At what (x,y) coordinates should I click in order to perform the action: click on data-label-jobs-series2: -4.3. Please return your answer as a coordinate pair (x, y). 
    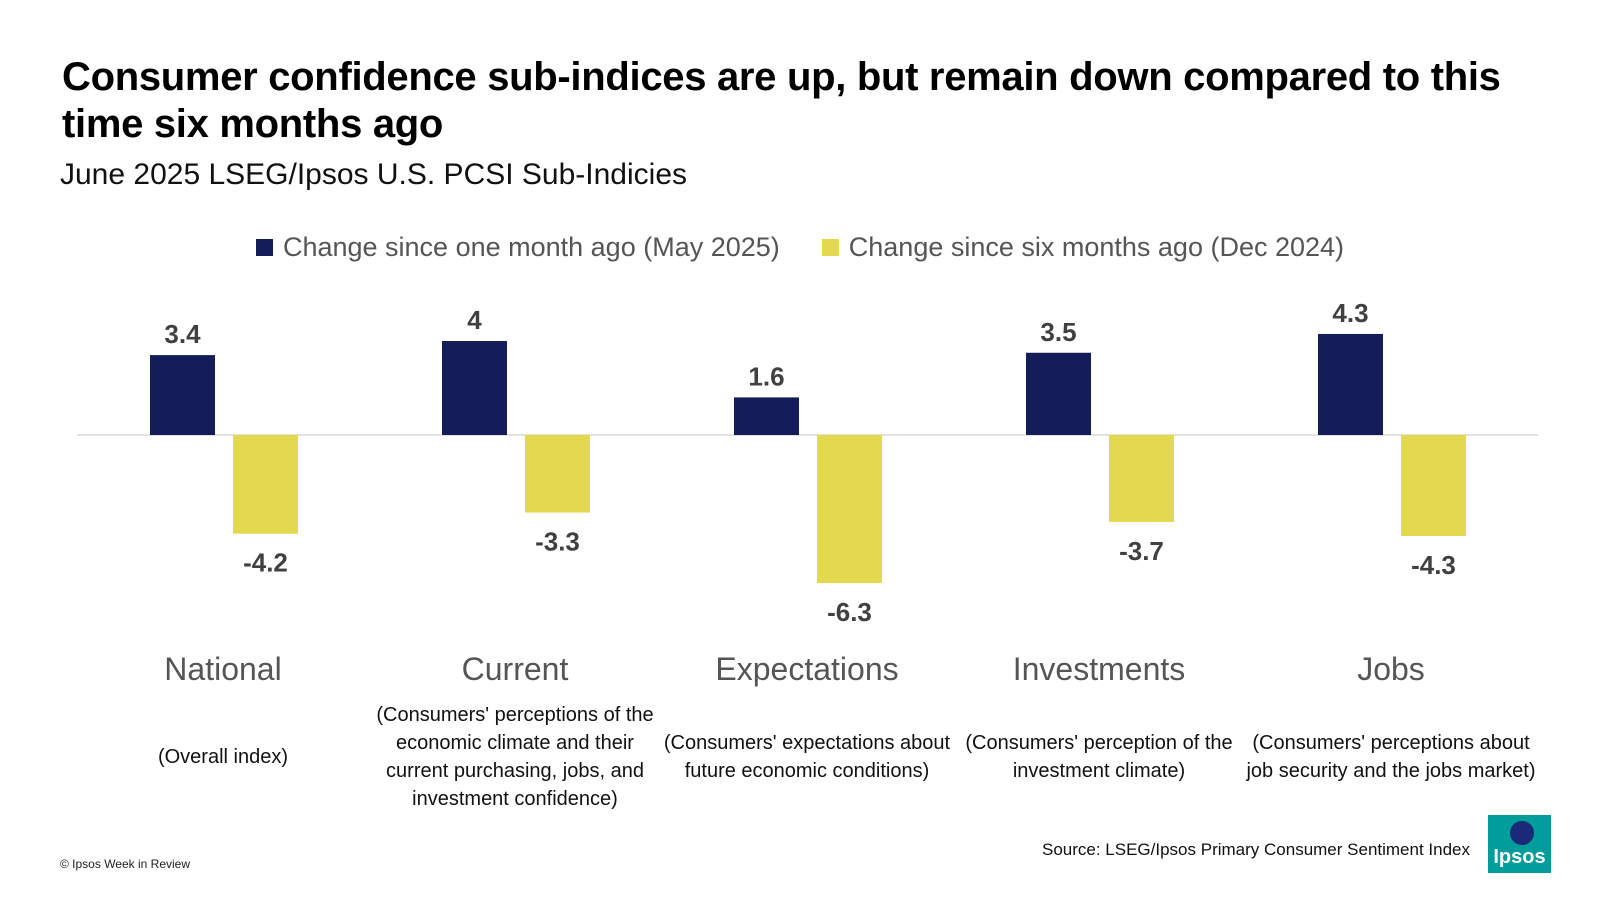
    Looking at the image, I should click on (1433, 565).